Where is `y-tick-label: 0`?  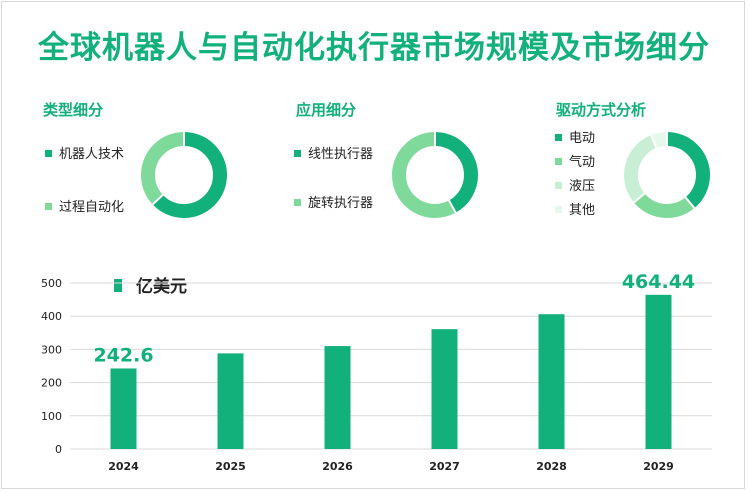
y-tick-label: 0 is located at coordinates (58, 449).